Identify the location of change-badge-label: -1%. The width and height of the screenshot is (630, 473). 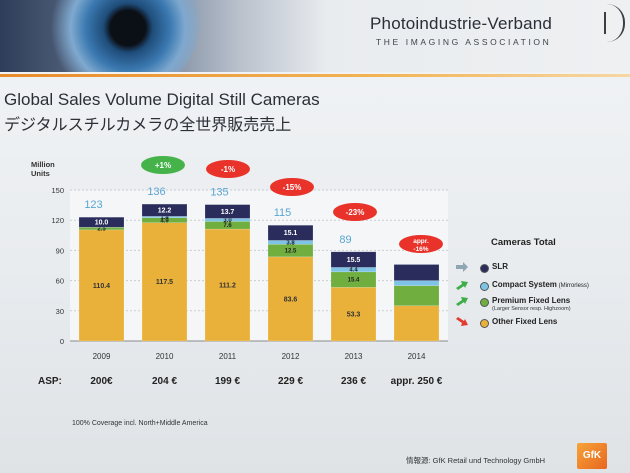
(228, 169).